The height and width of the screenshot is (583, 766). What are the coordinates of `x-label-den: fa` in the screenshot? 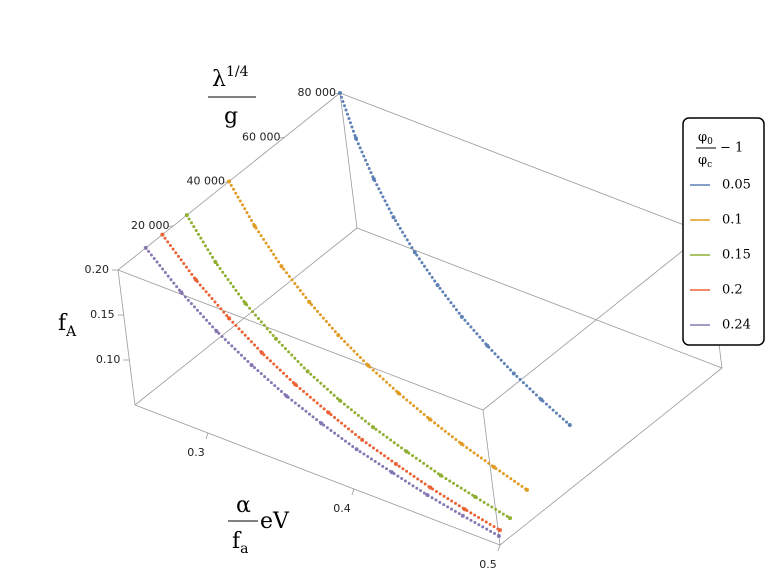 It's located at (240, 543).